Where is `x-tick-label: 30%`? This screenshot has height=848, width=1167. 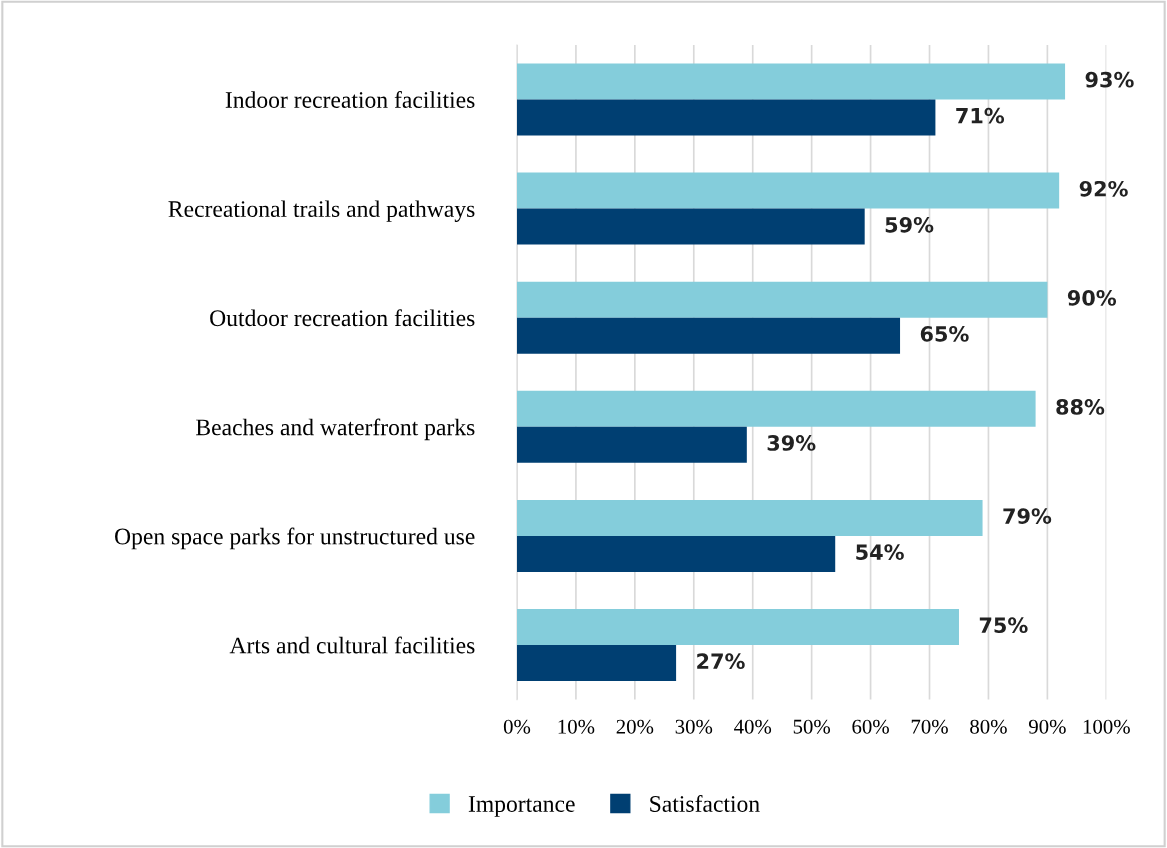
x-tick-label: 30% is located at coordinates (694, 726).